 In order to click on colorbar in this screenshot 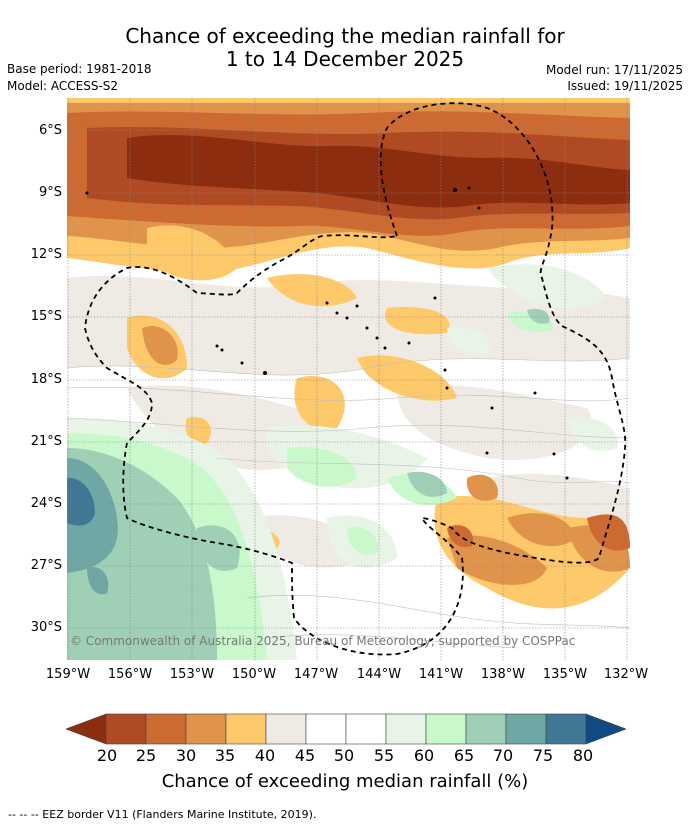, I will do `click(346, 729)`.